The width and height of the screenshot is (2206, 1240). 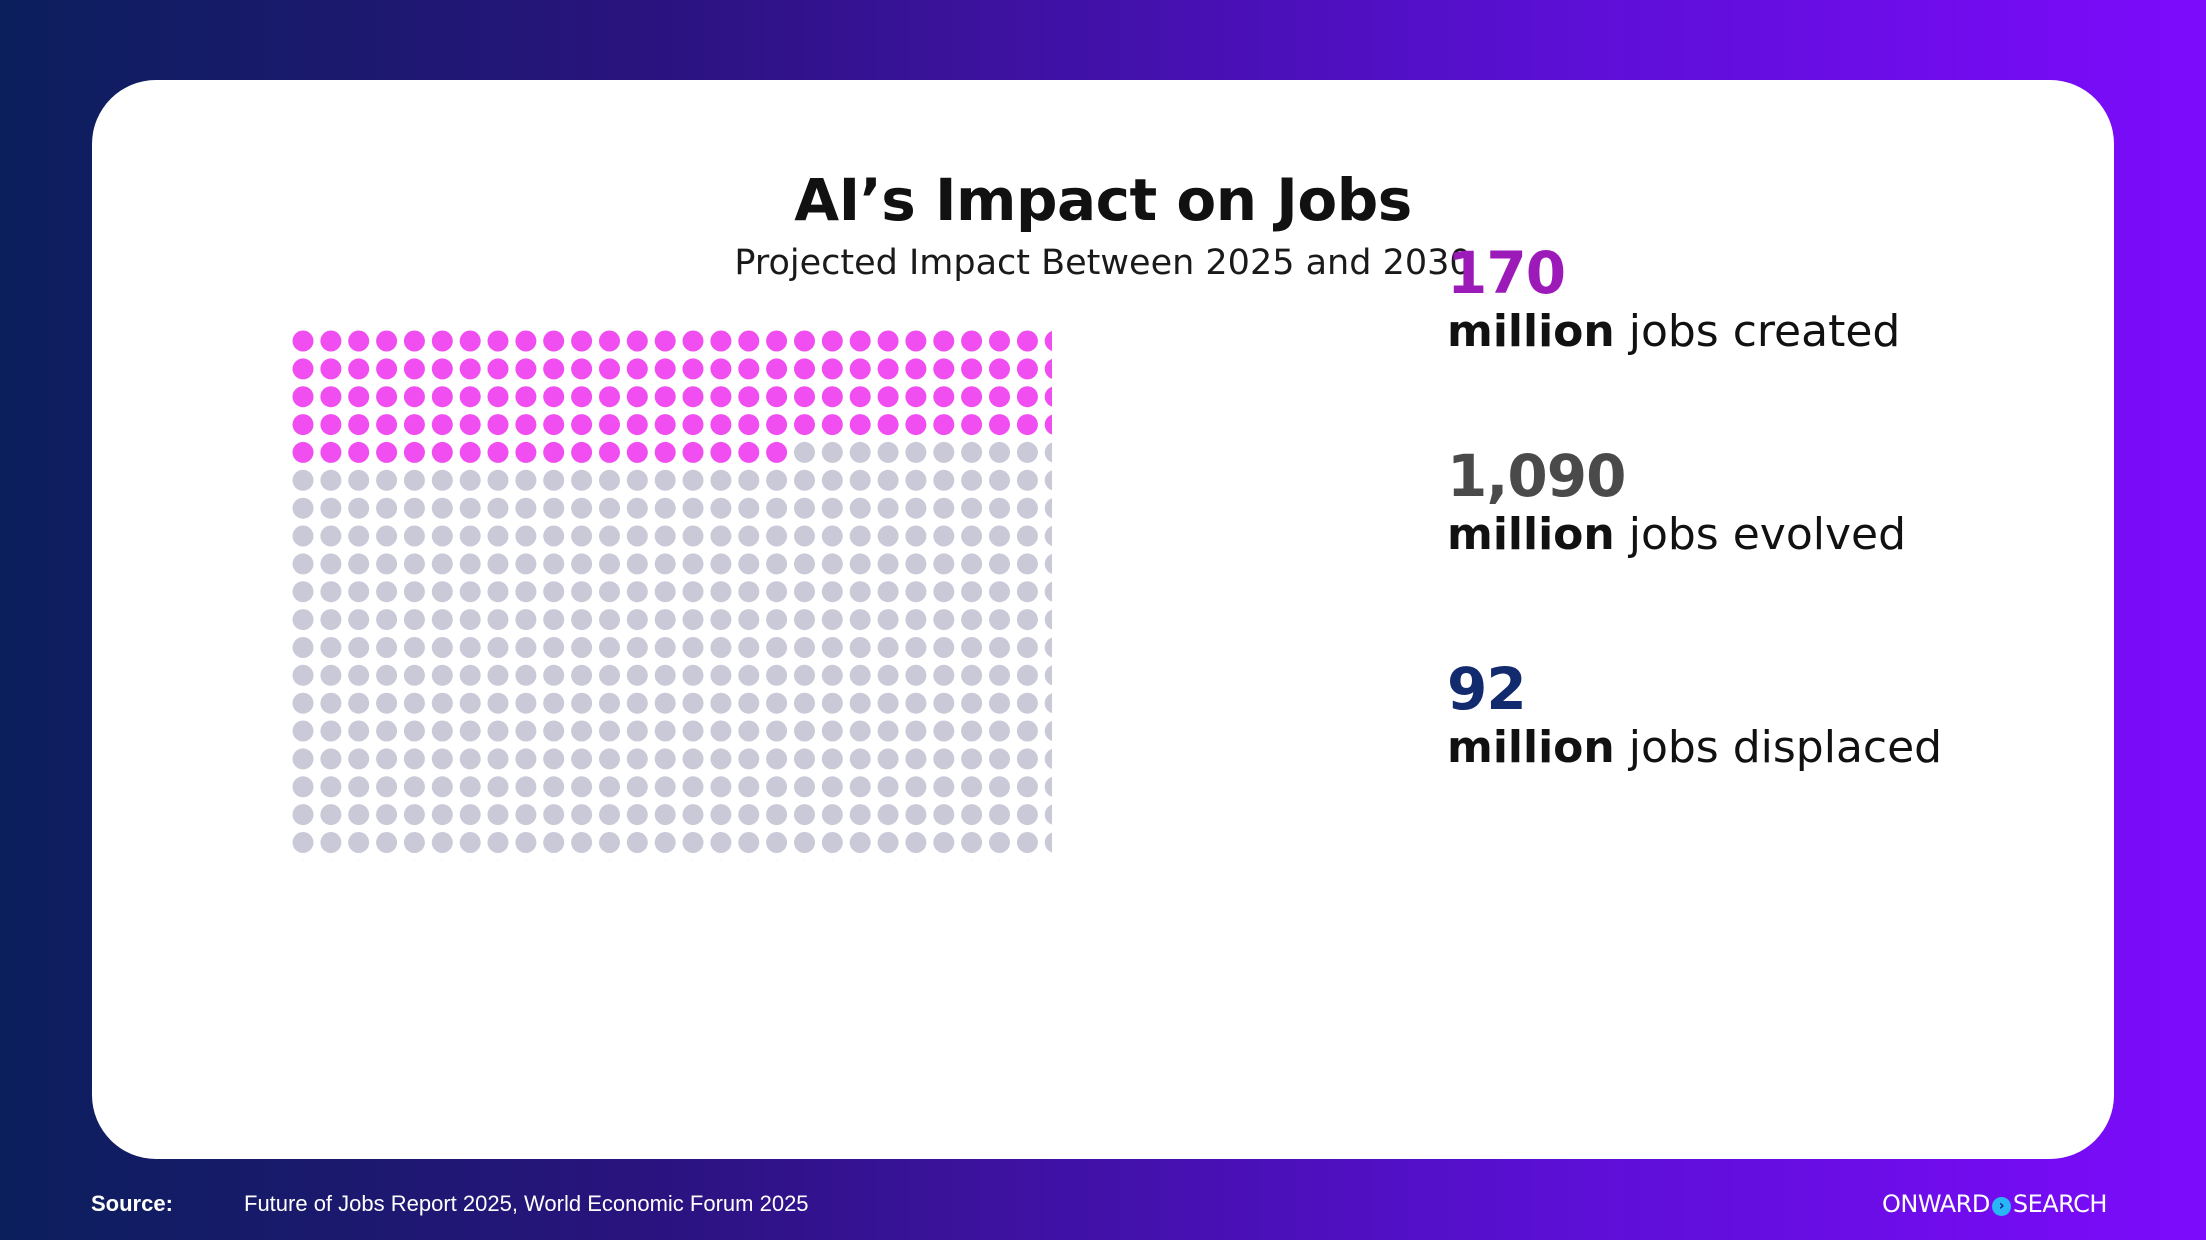 I want to click on stat-created: 170 million jobs created, so click(x=1673, y=299).